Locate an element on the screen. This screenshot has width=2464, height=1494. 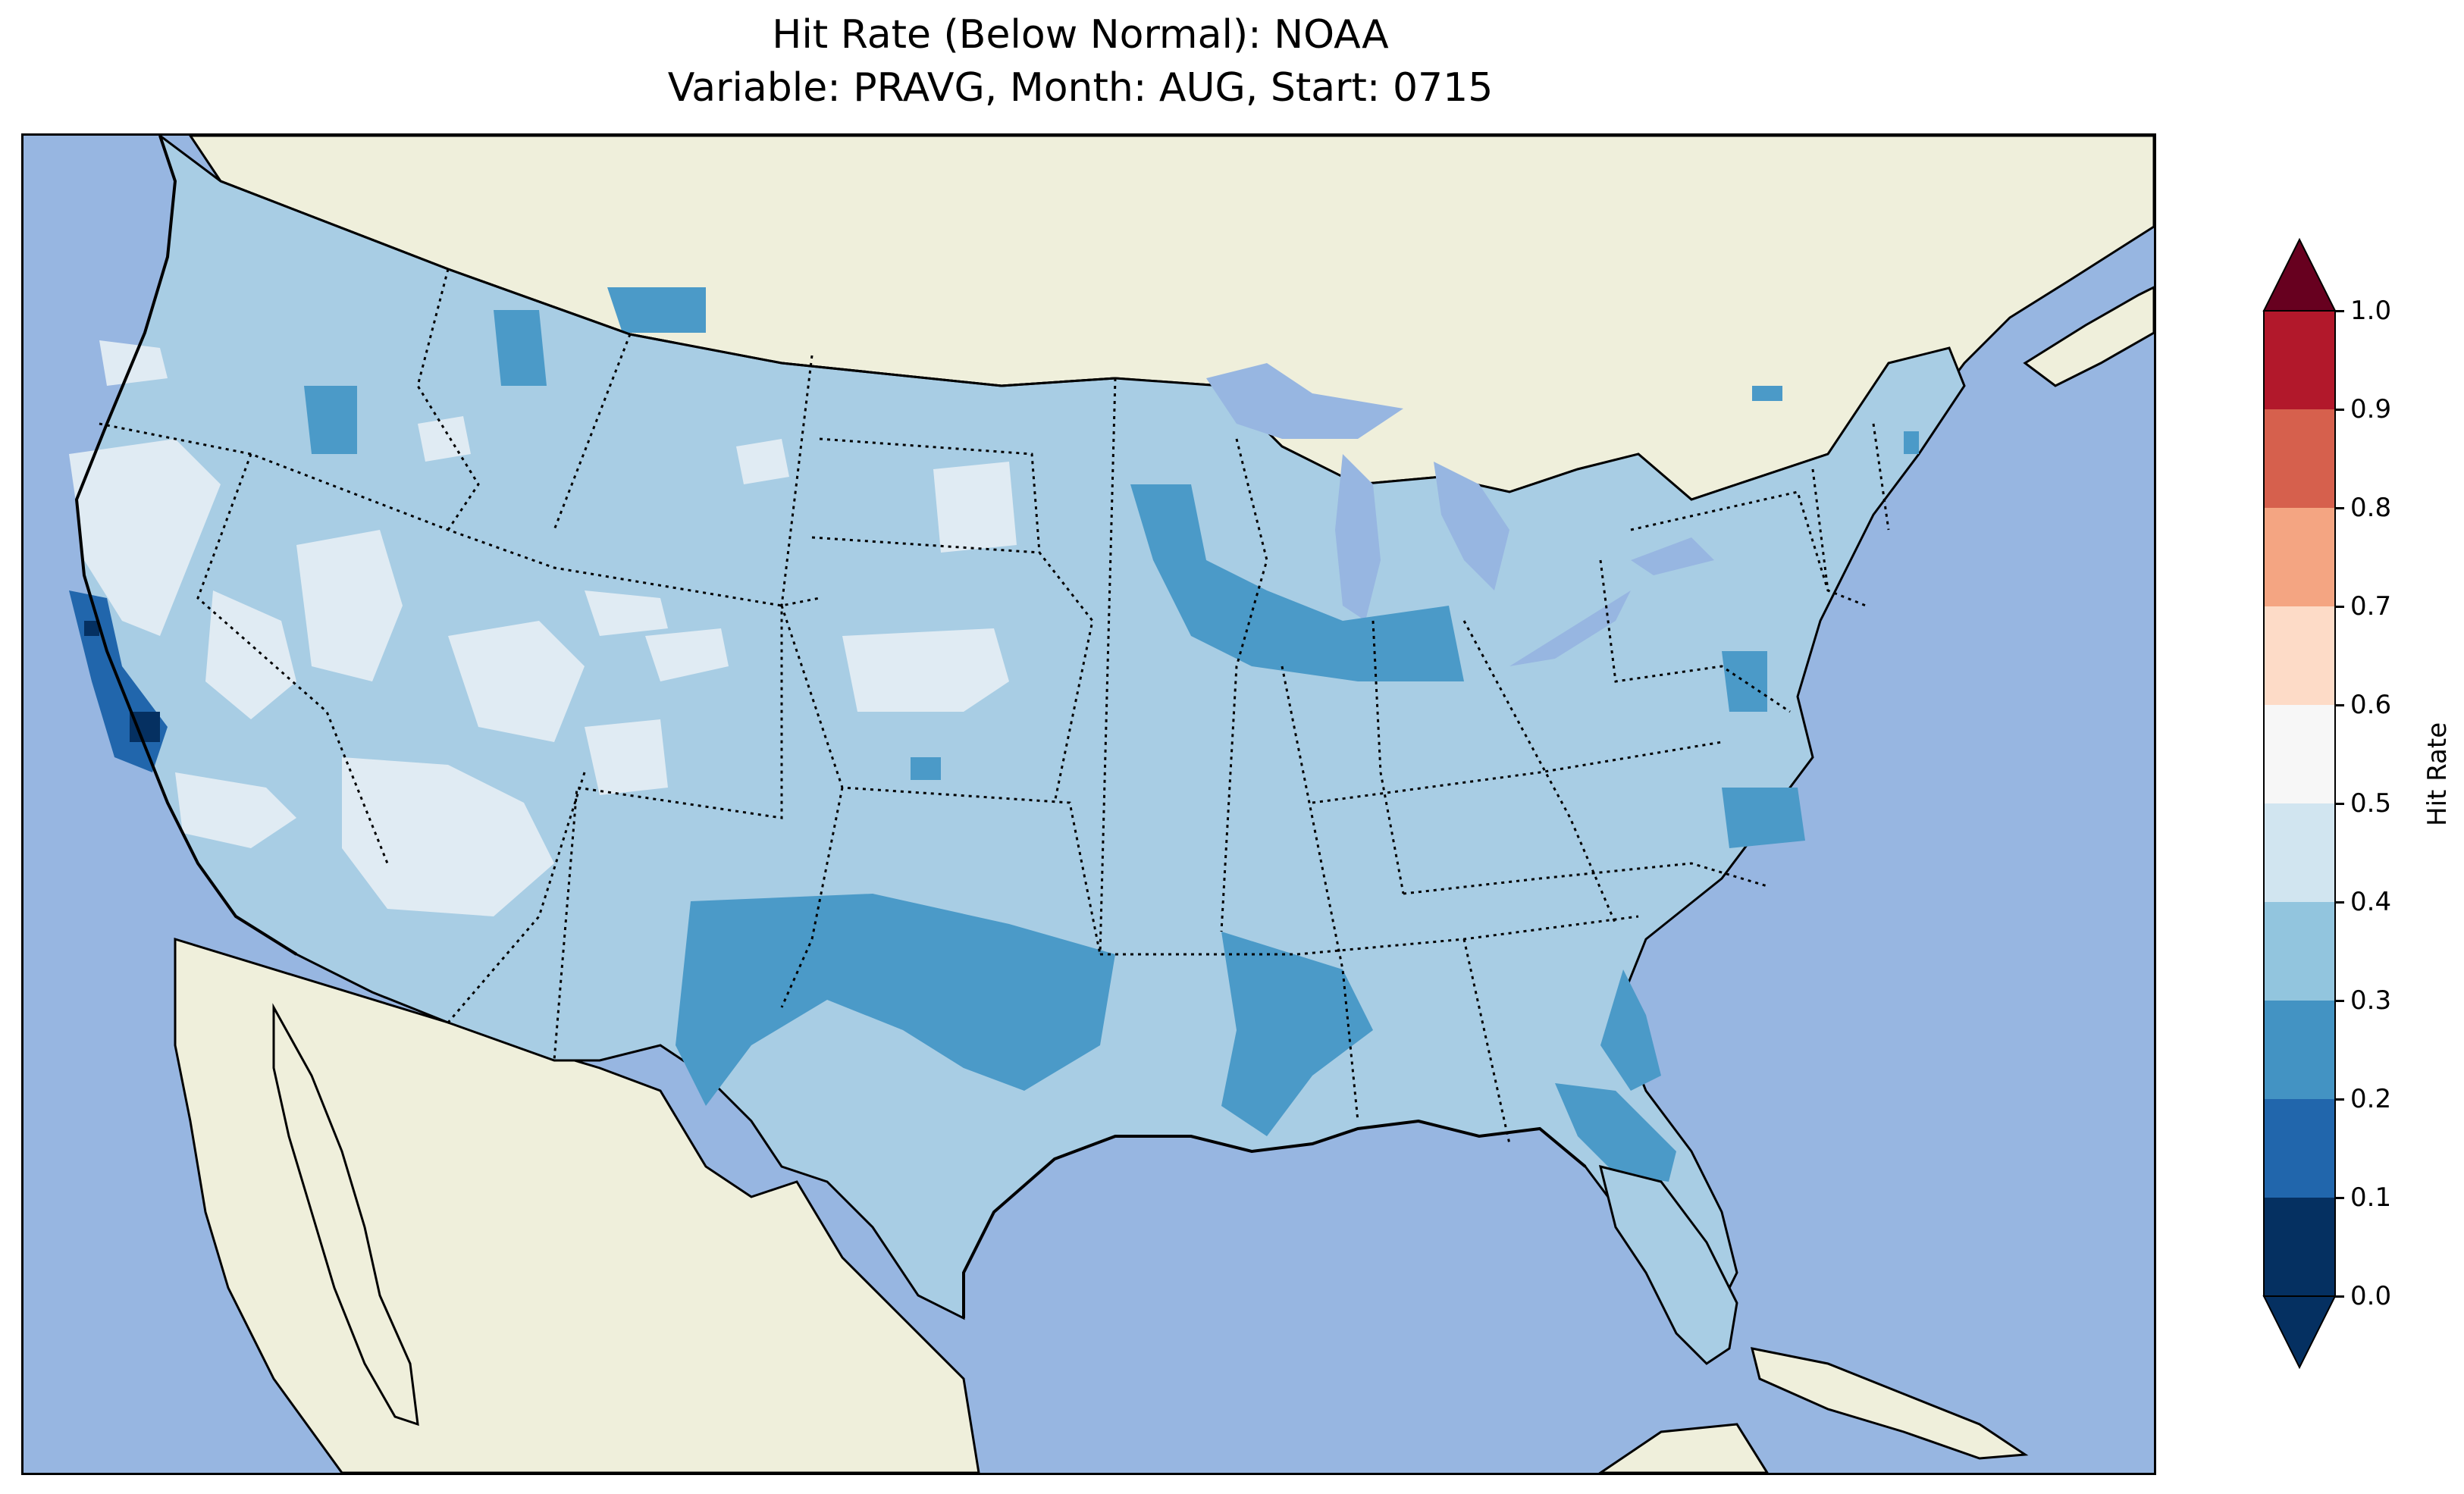
colorbar-tick-label: 0.4 is located at coordinates (2371, 902).